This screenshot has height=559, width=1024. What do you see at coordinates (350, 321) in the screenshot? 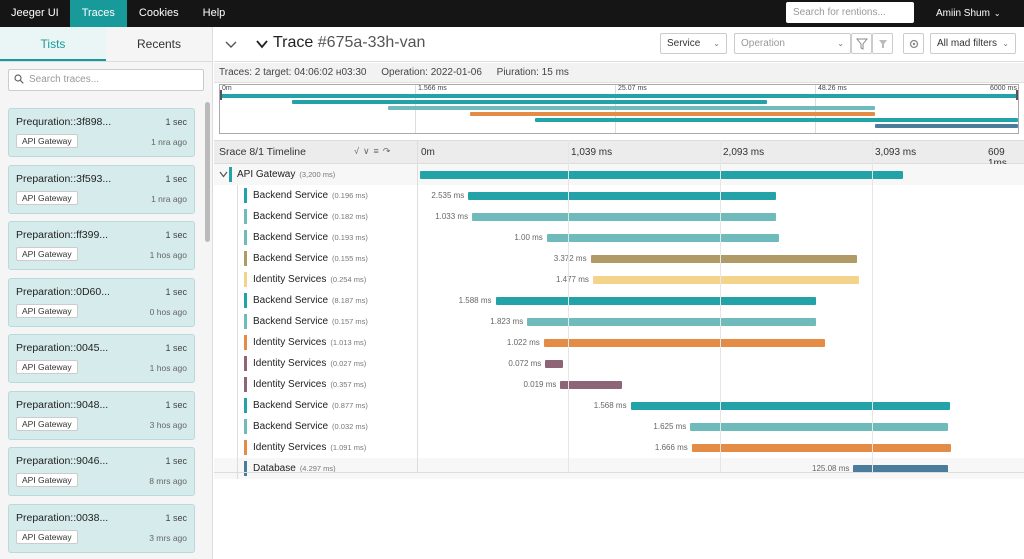
I see `span-duration: (0.157 ms)` at bounding box center [350, 321].